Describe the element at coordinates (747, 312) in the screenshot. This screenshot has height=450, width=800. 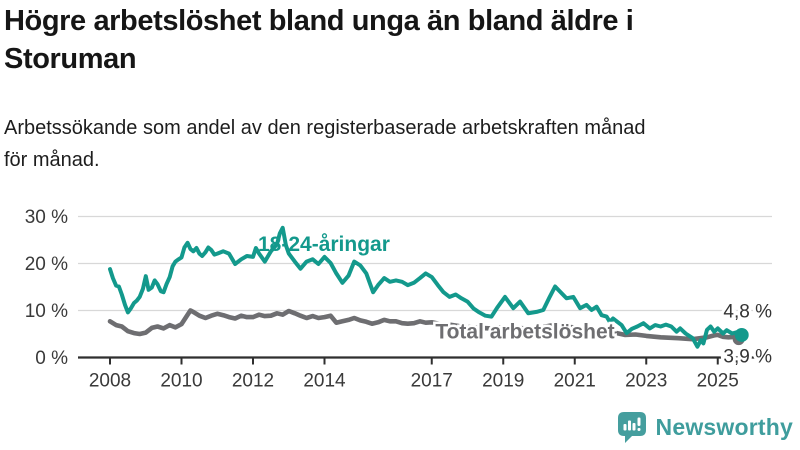
I see `series-end-value-label-1: 4,8 %` at that location.